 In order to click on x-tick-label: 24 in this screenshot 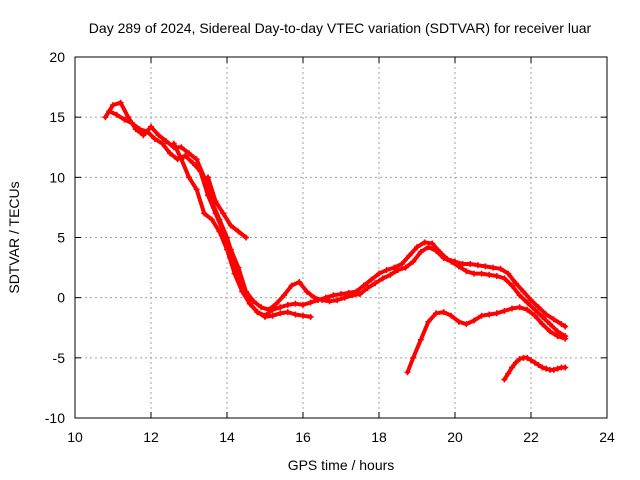, I will do `click(607, 437)`.